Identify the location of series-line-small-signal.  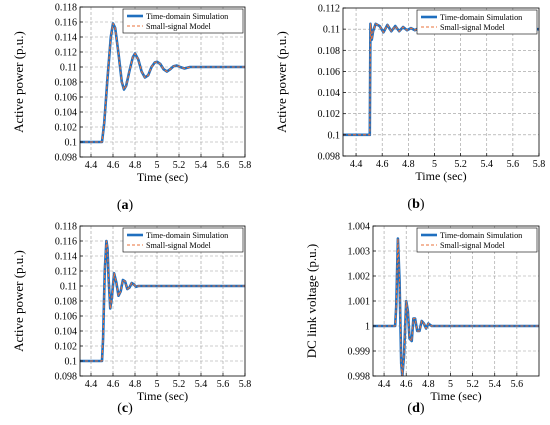
(456, 306).